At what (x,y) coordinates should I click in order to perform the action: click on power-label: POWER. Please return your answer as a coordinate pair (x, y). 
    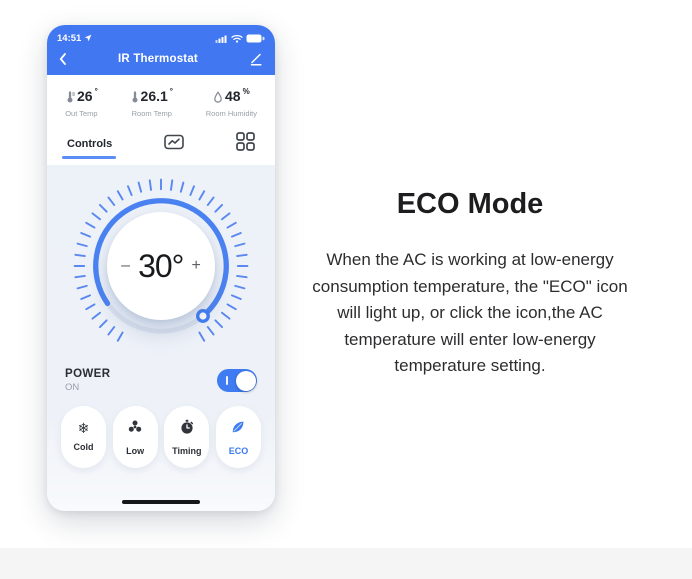
    Looking at the image, I should click on (88, 374).